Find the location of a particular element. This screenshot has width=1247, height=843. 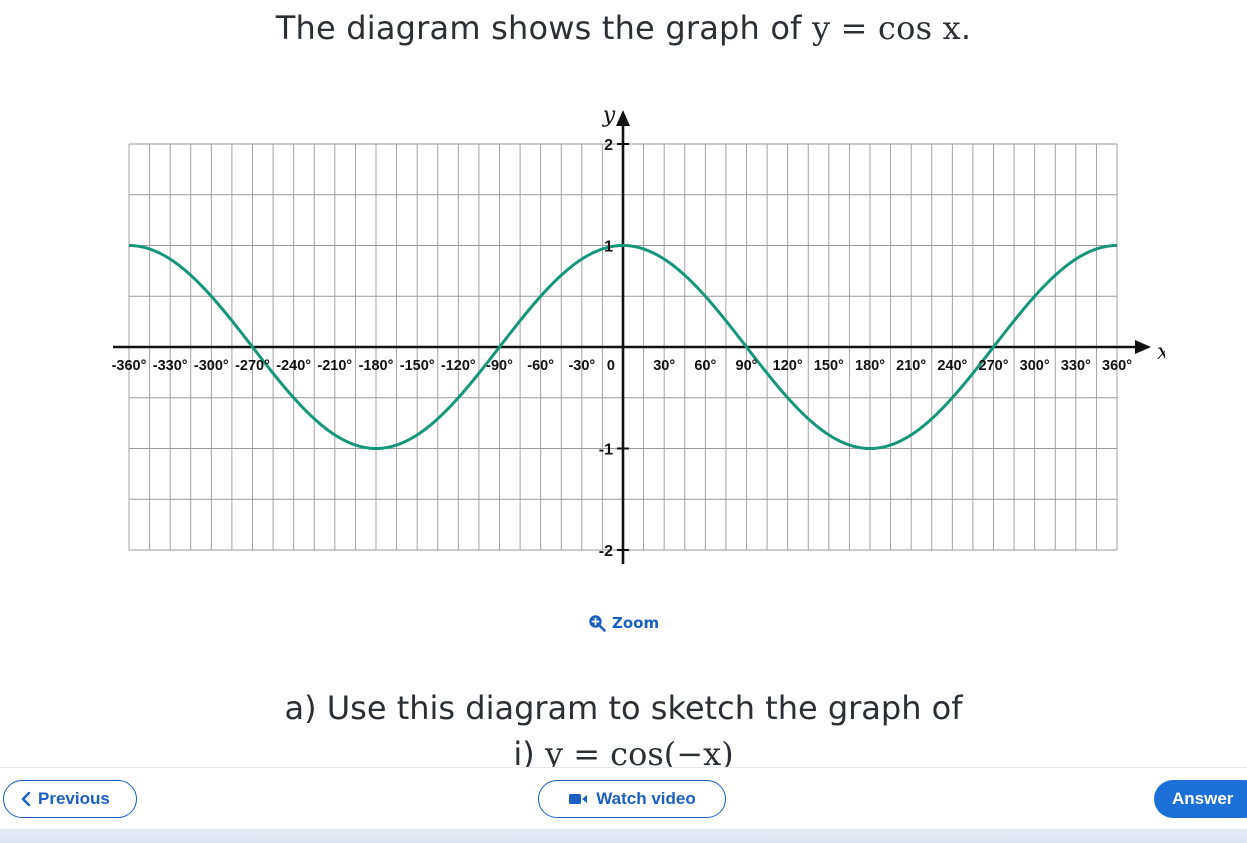

x-tick-label: 270° is located at coordinates (994, 366).